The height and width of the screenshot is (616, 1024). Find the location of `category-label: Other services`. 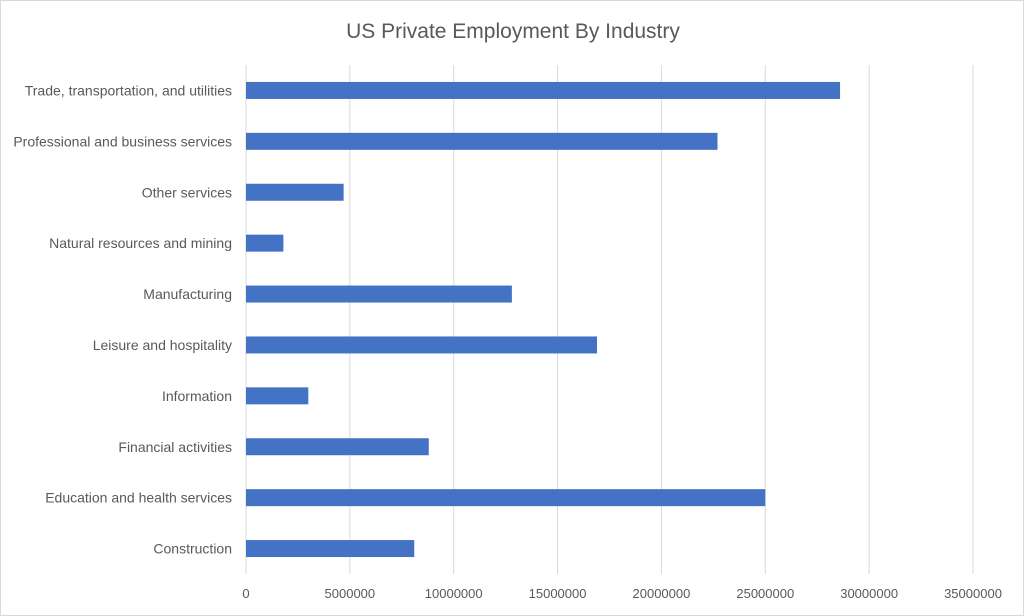

category-label: Other services is located at coordinates (187, 192).